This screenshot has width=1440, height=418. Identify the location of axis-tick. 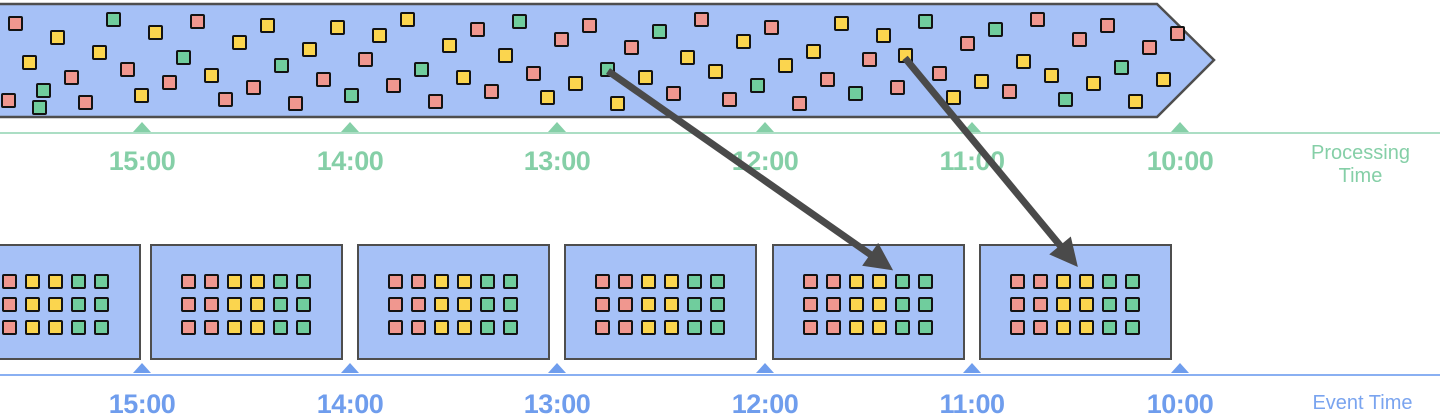
(972, 368).